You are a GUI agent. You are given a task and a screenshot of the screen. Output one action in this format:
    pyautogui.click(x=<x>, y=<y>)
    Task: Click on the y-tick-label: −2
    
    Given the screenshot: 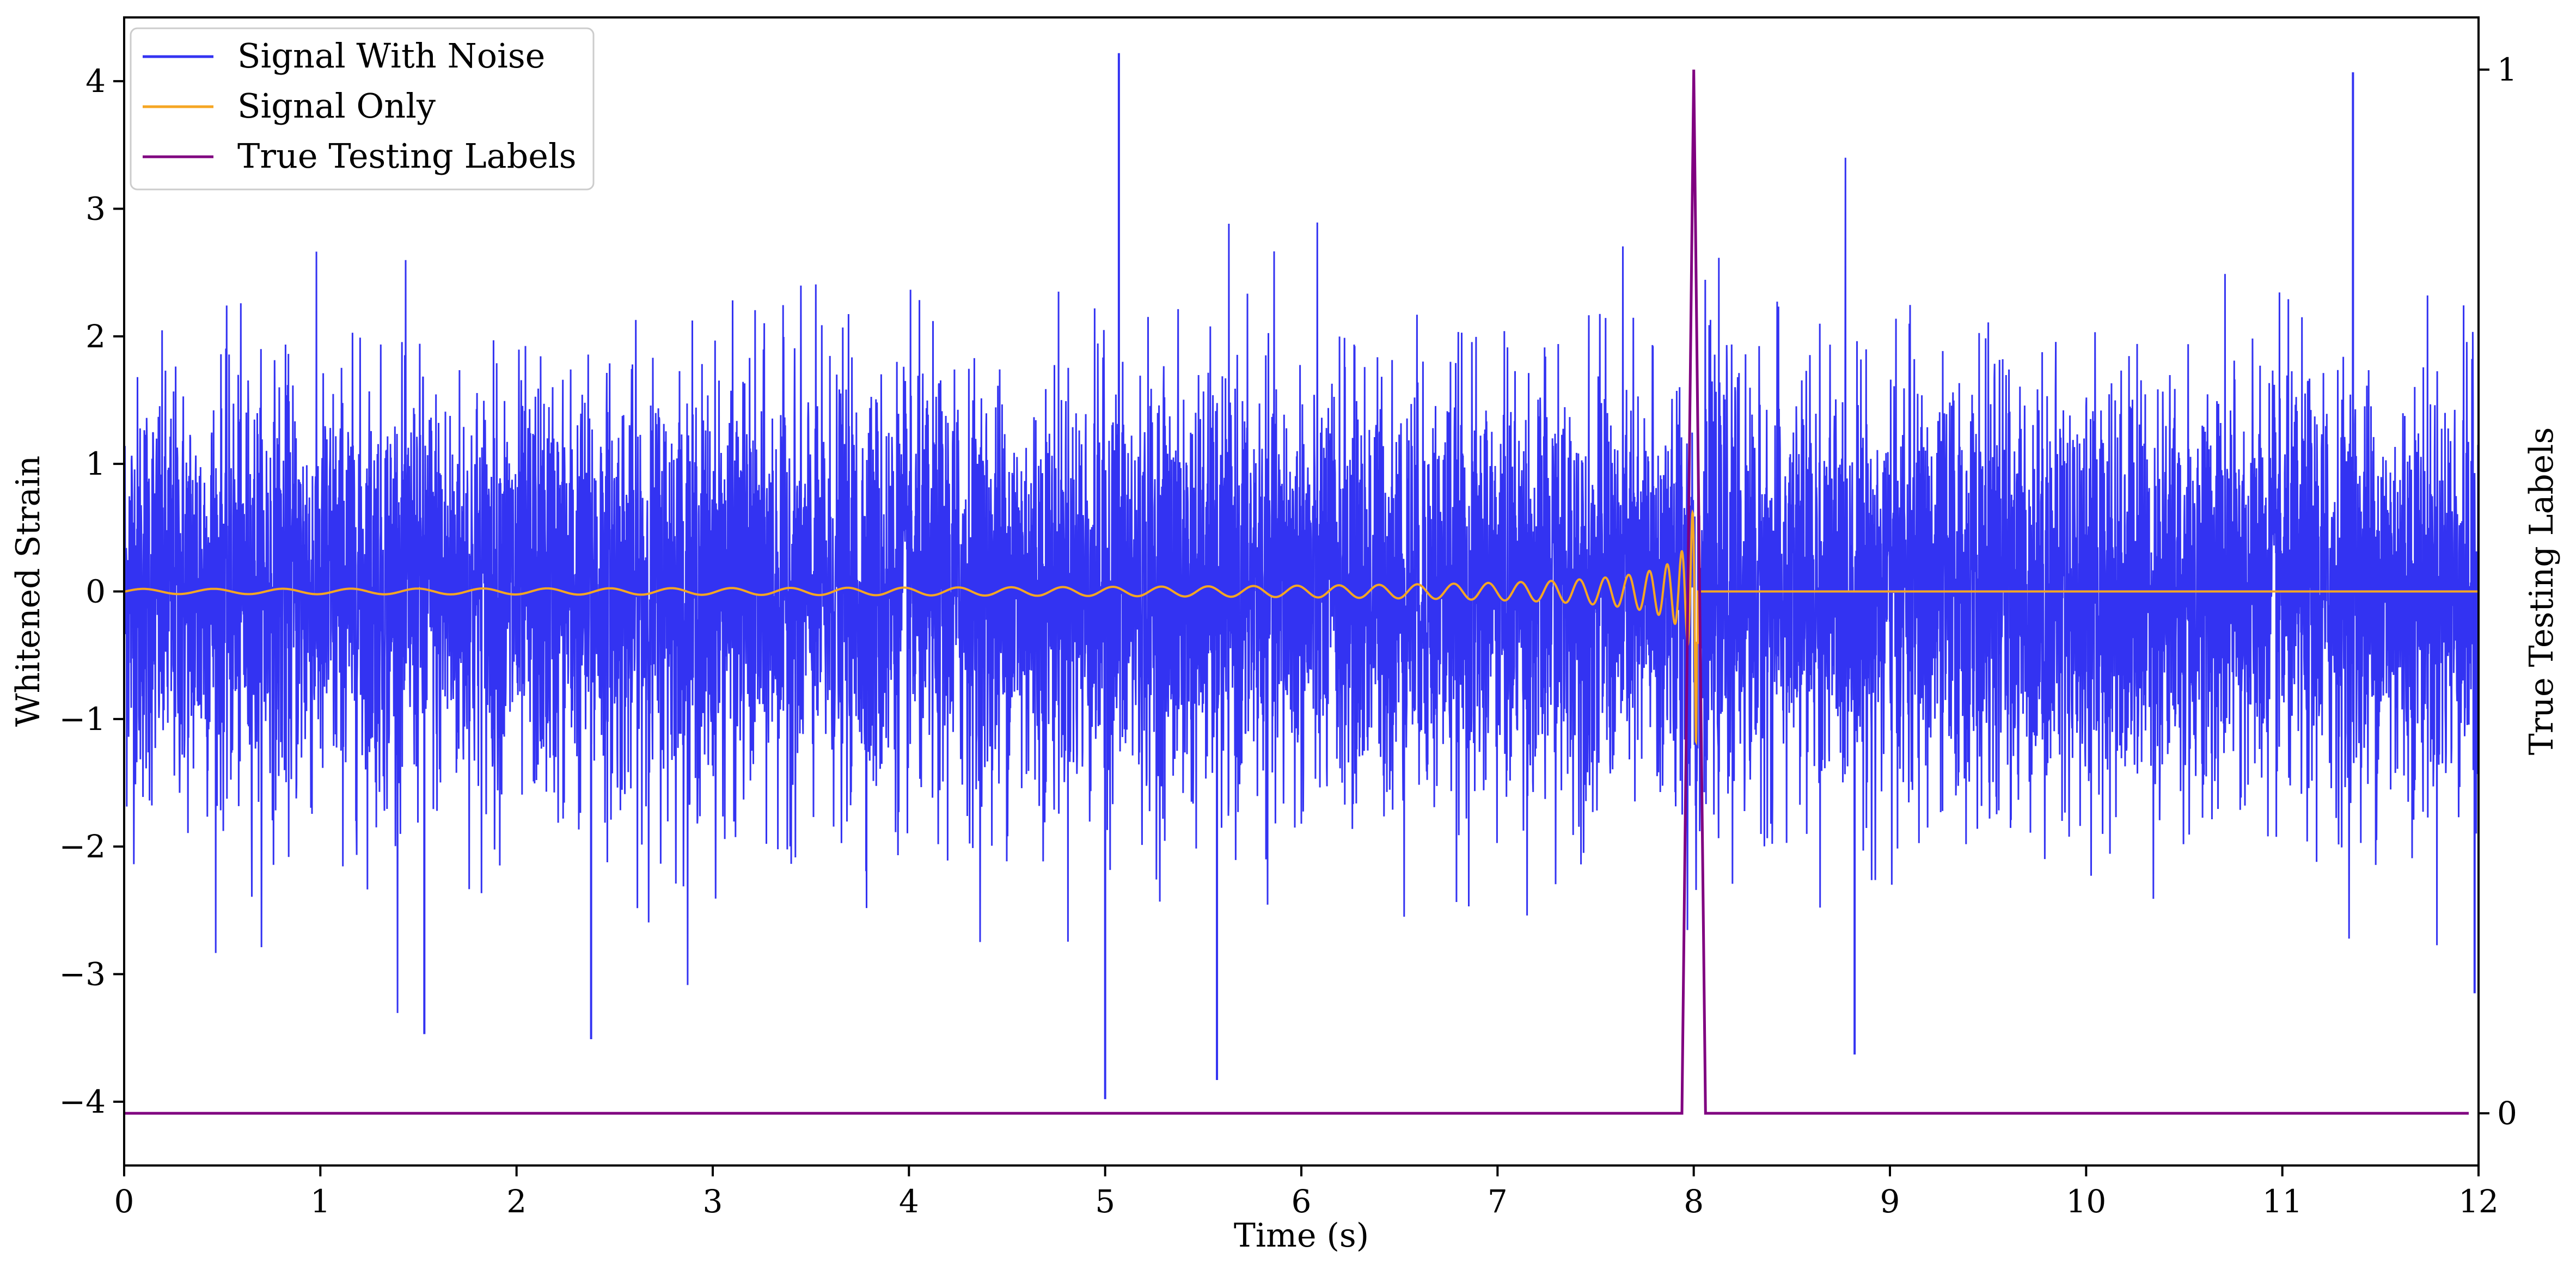 What is the action you would take?
    pyautogui.click(x=82, y=846)
    